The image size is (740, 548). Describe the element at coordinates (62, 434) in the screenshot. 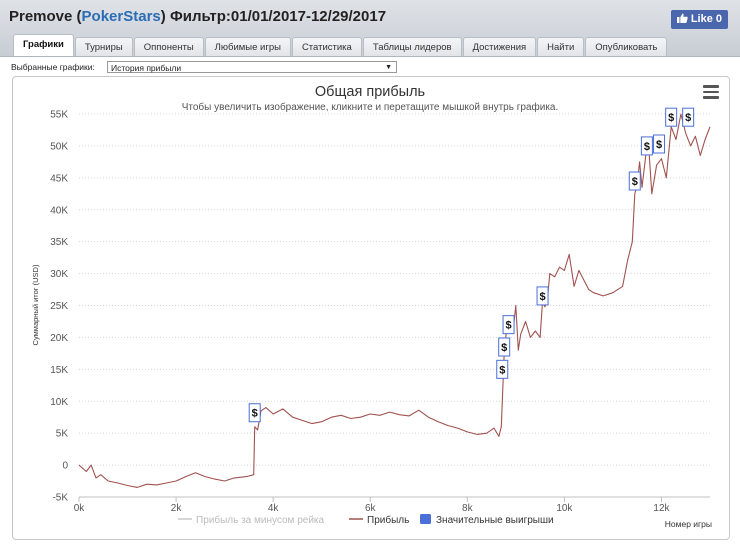

I see `y-tick-label: 5K` at that location.